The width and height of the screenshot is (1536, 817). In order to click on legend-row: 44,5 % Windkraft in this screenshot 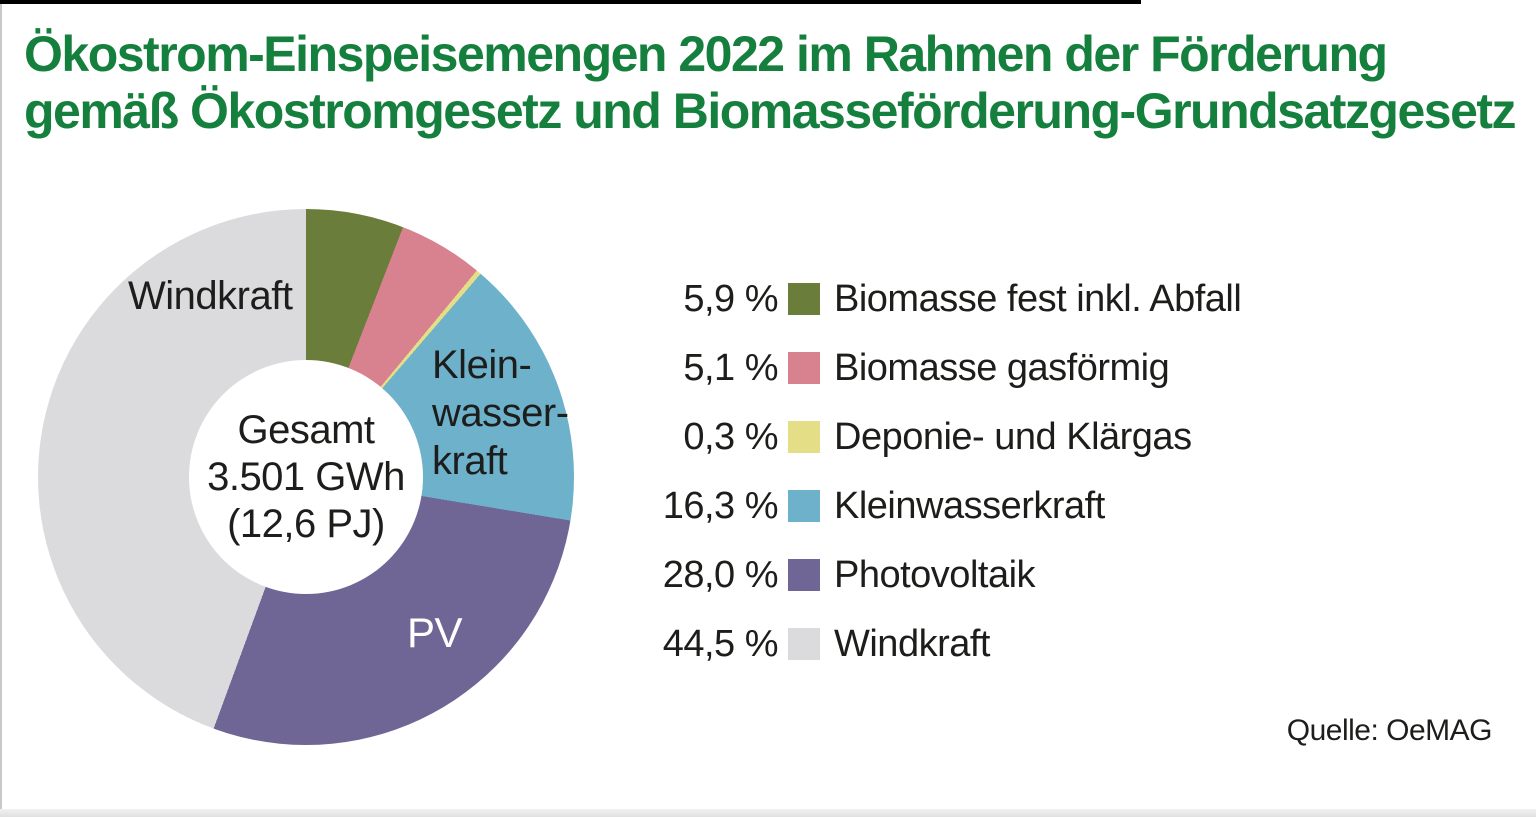, I will do `click(950, 643)`.